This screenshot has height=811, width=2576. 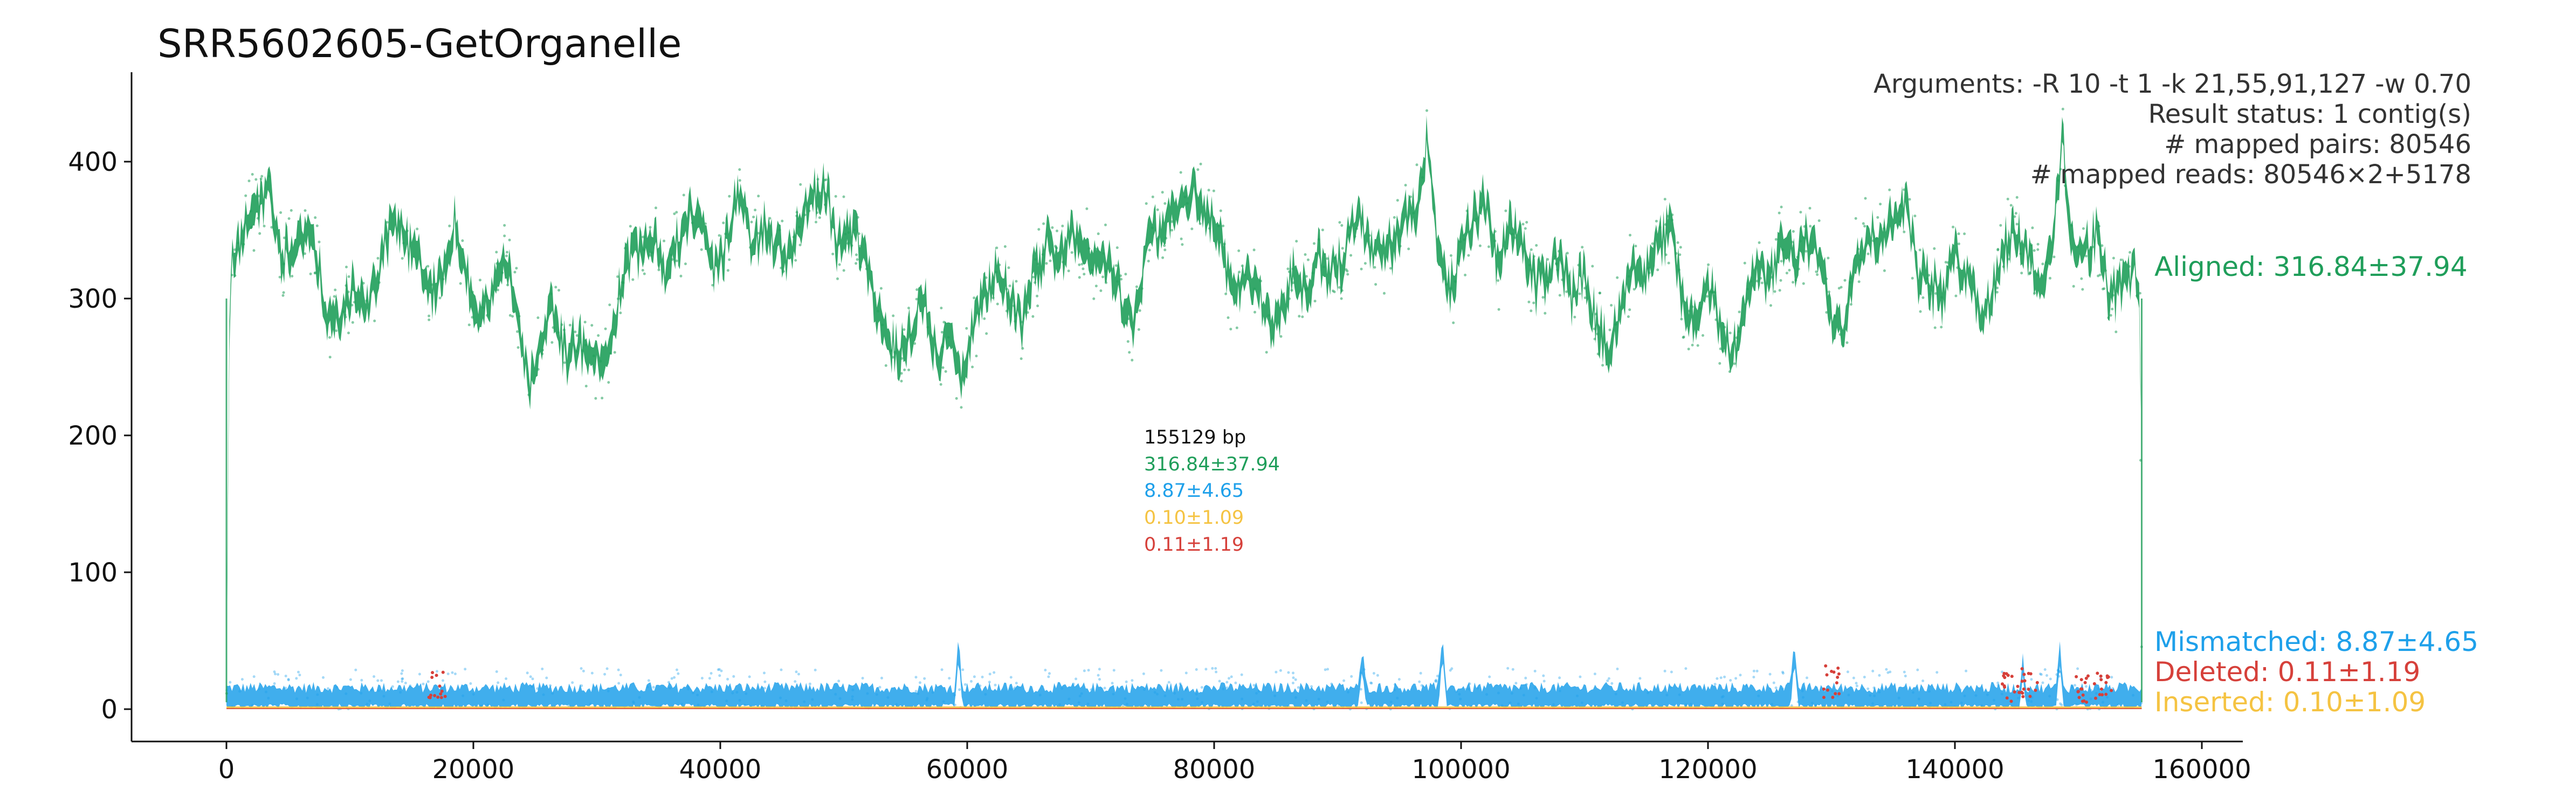 I want to click on genome-length-text: 155129 bp, so click(x=1195, y=437).